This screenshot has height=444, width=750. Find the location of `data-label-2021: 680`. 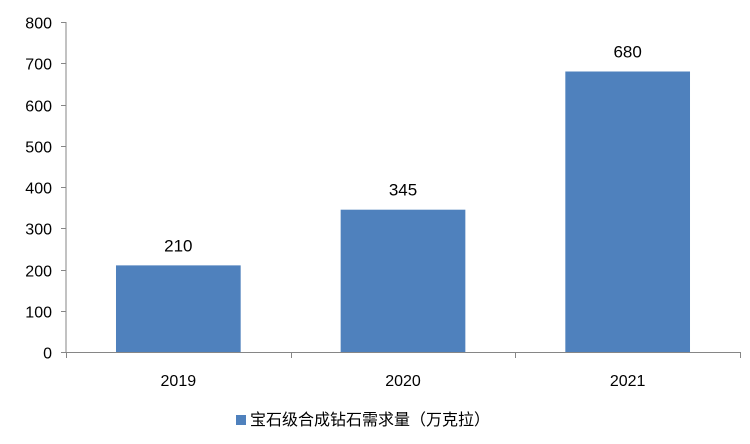

data-label-2021: 680 is located at coordinates (627, 52).